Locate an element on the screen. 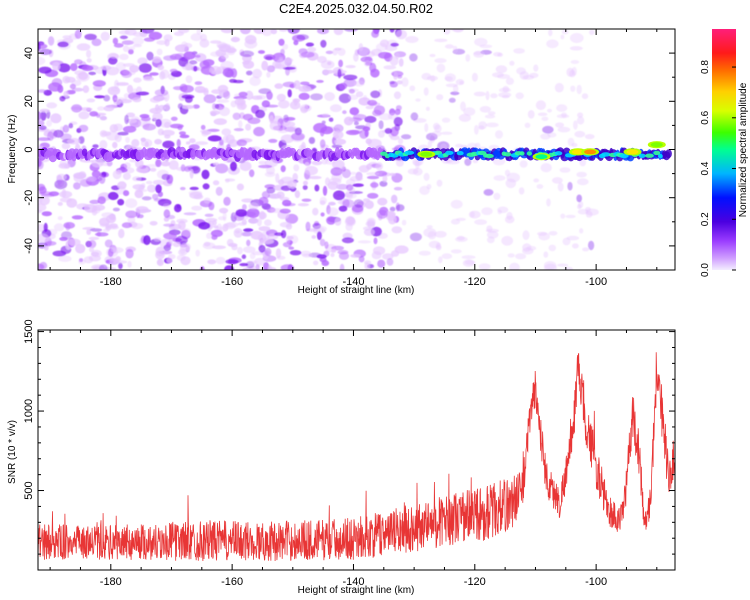  spectrogram-hot-spot is located at coordinates (541, 157).